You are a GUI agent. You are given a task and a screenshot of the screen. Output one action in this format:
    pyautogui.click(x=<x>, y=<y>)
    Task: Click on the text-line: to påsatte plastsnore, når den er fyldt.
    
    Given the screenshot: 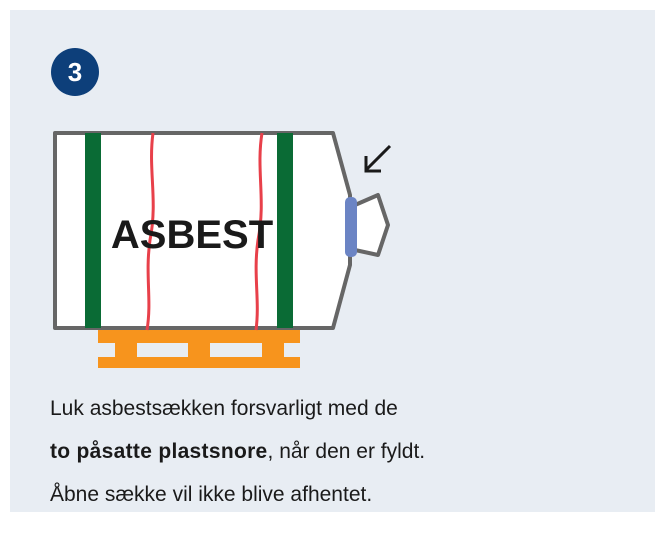 What is the action you would take?
    pyautogui.click(x=237, y=452)
    